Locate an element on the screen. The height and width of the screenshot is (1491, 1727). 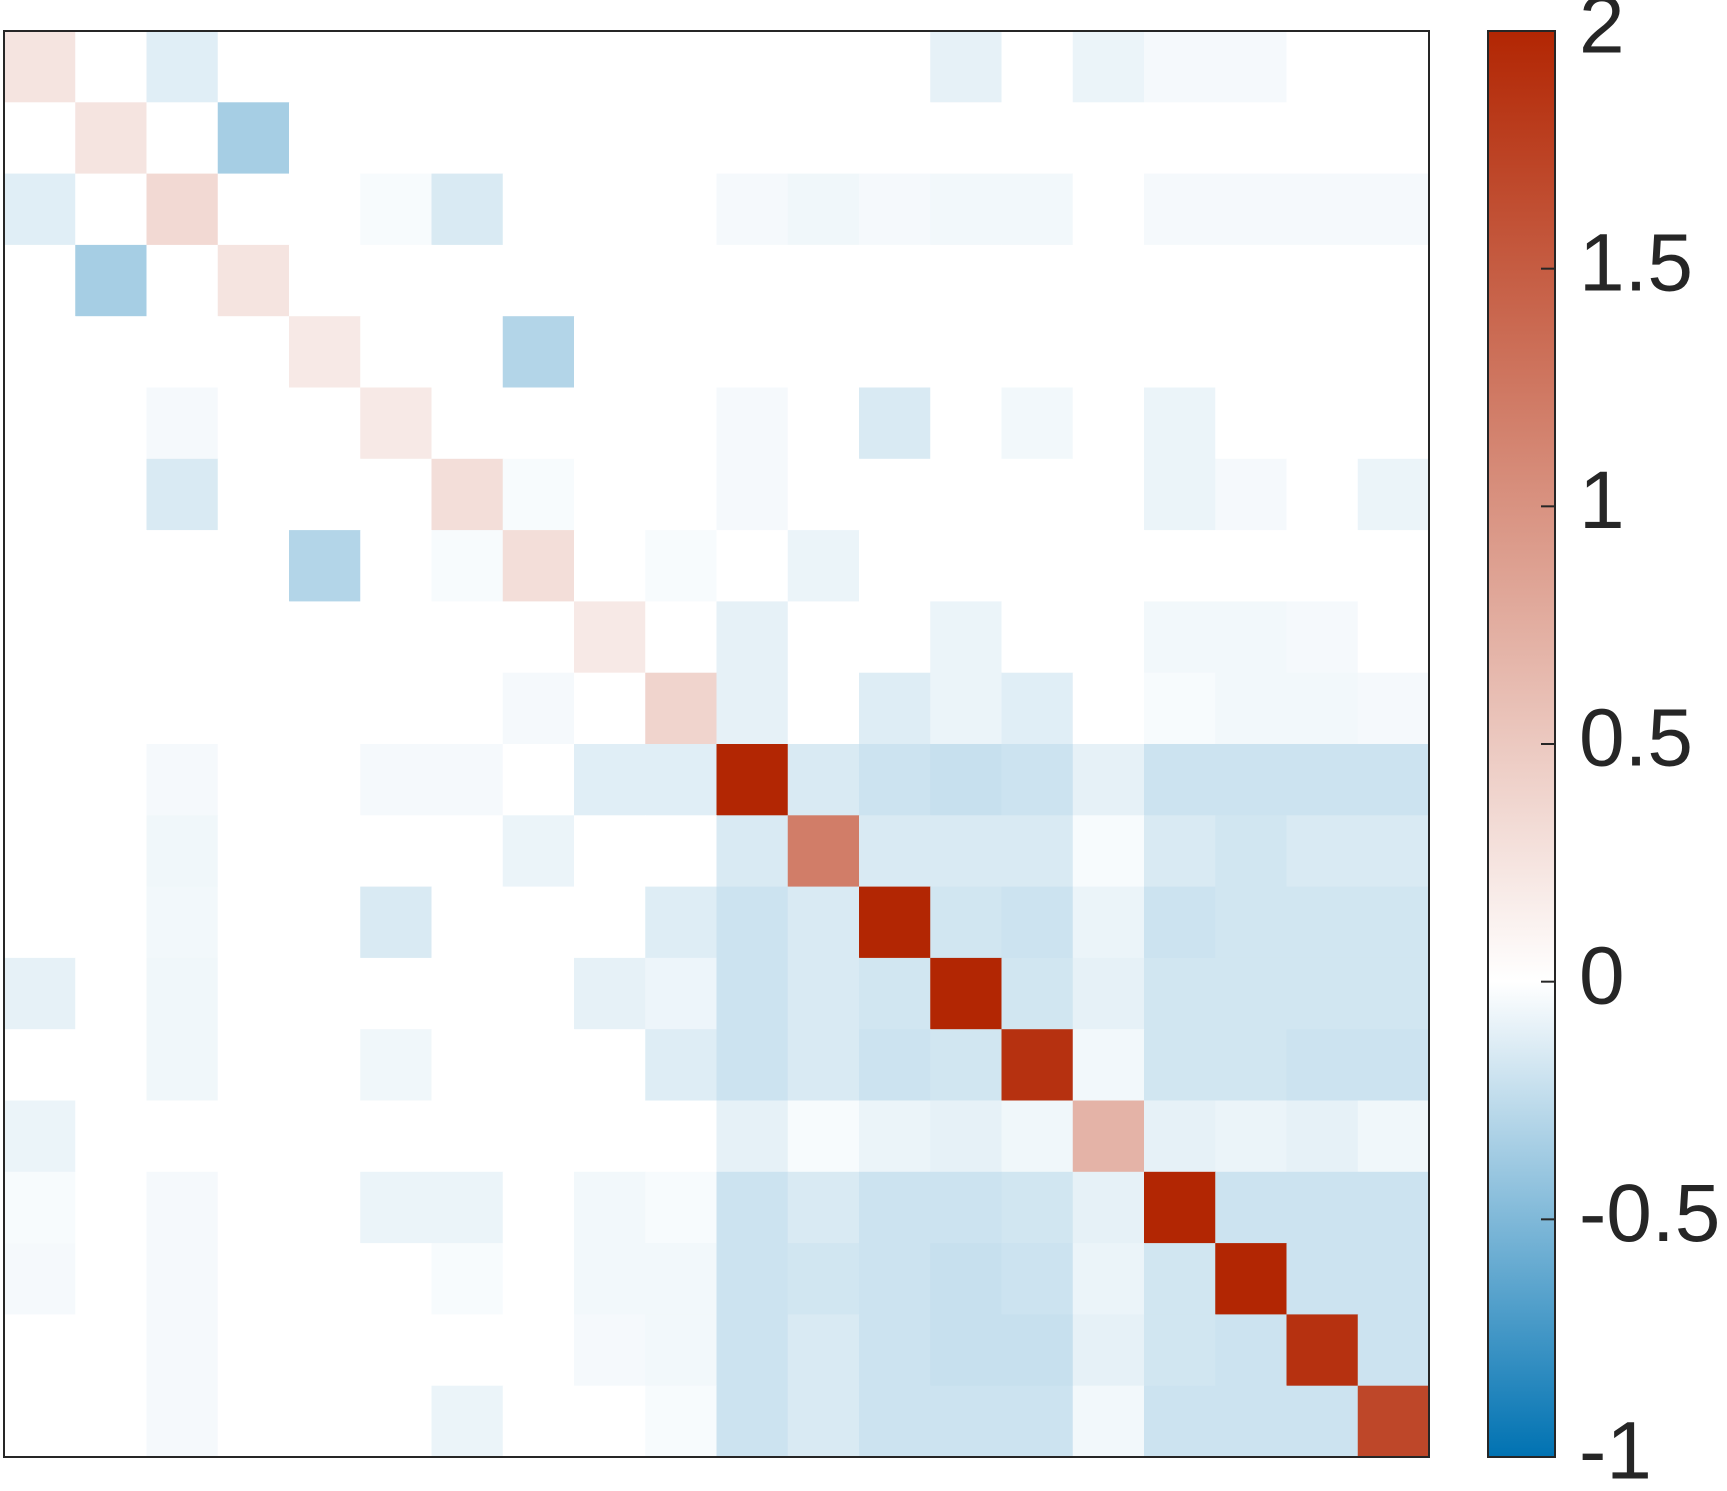
colorbar-tick-label: 0.5 is located at coordinates (1636, 738).